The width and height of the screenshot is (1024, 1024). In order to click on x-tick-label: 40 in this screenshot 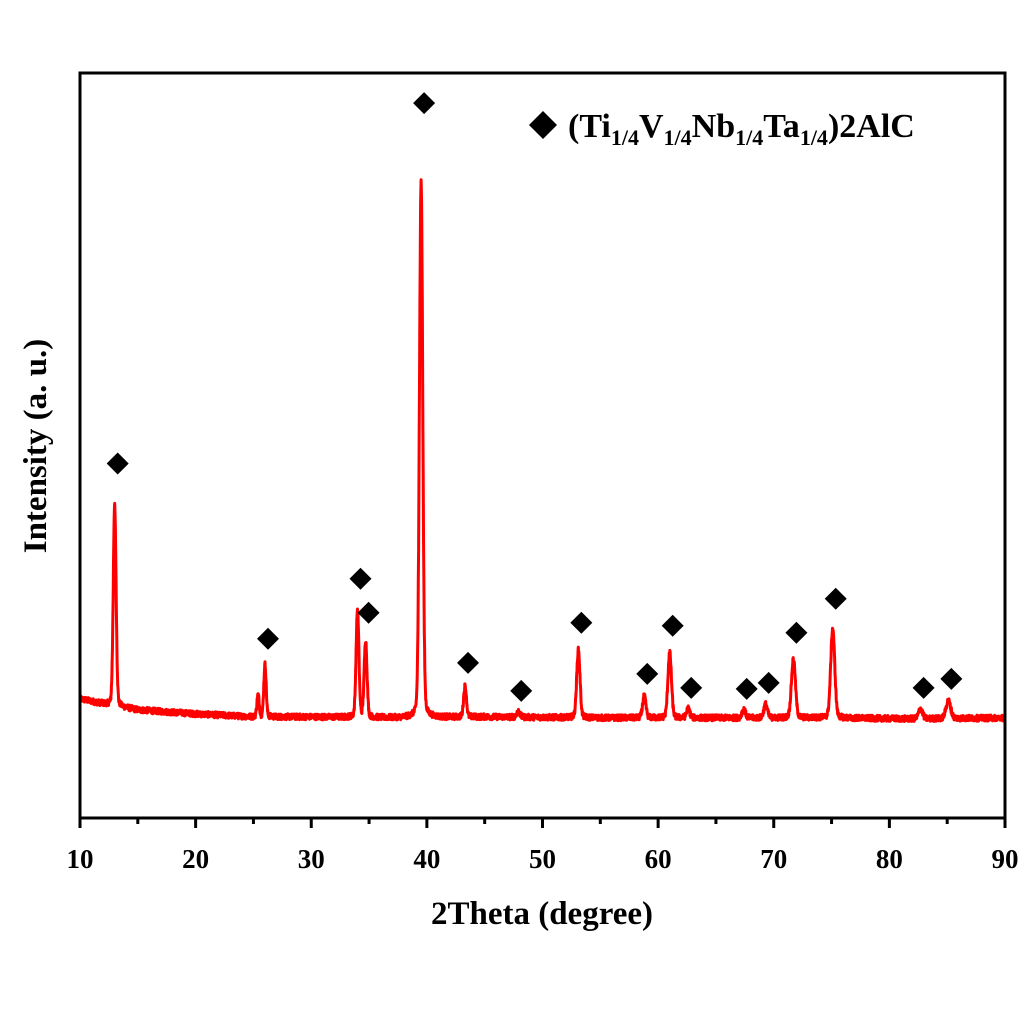, I will do `click(426, 859)`.